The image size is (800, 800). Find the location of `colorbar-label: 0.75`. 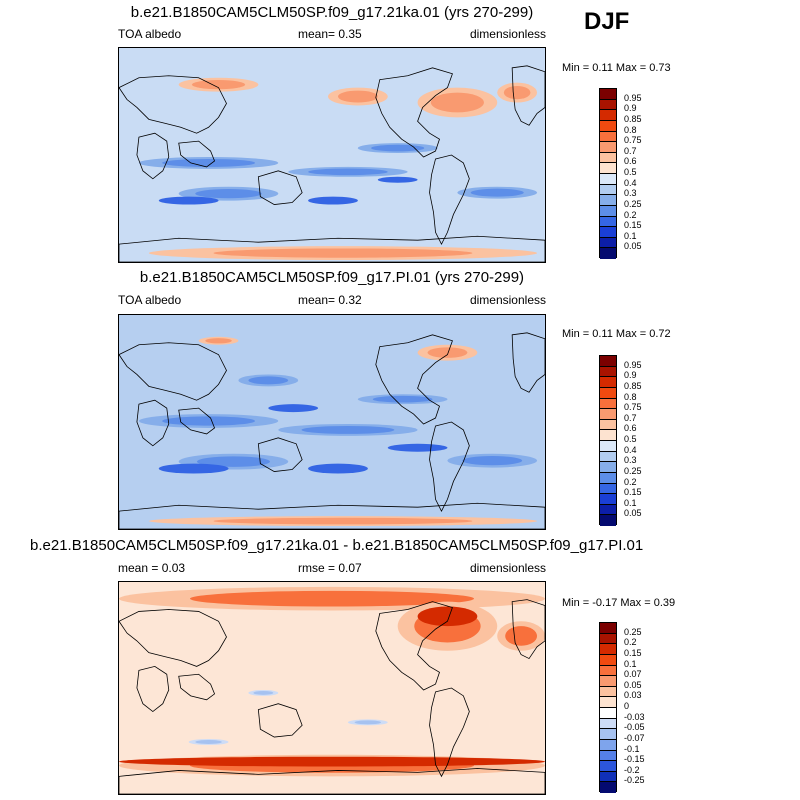

colorbar-label: 0.75 is located at coordinates (633, 407).